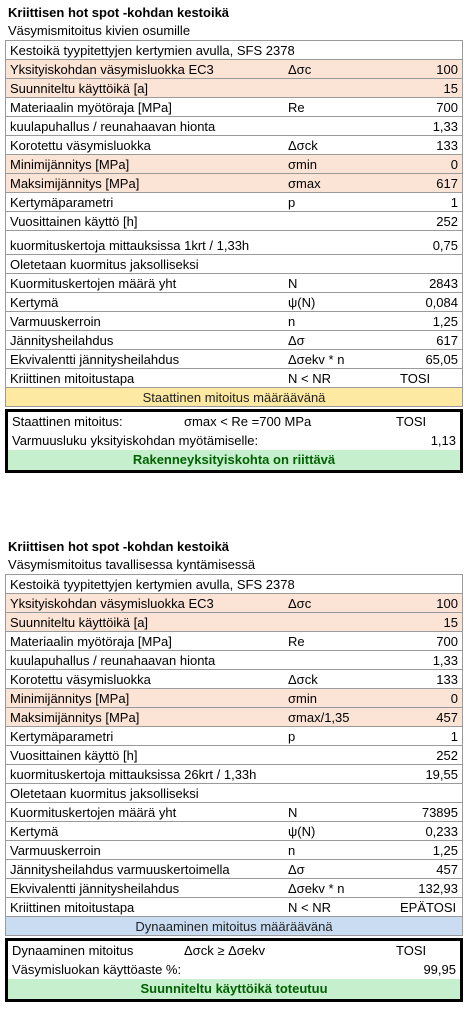  I want to click on row-label: Jännitysheilahdus, so click(62, 340).